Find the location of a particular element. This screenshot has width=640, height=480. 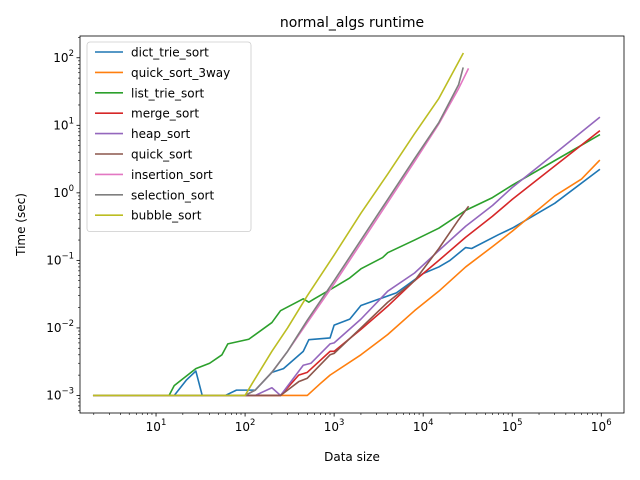

legend-label: heap_sort is located at coordinates (160, 134).